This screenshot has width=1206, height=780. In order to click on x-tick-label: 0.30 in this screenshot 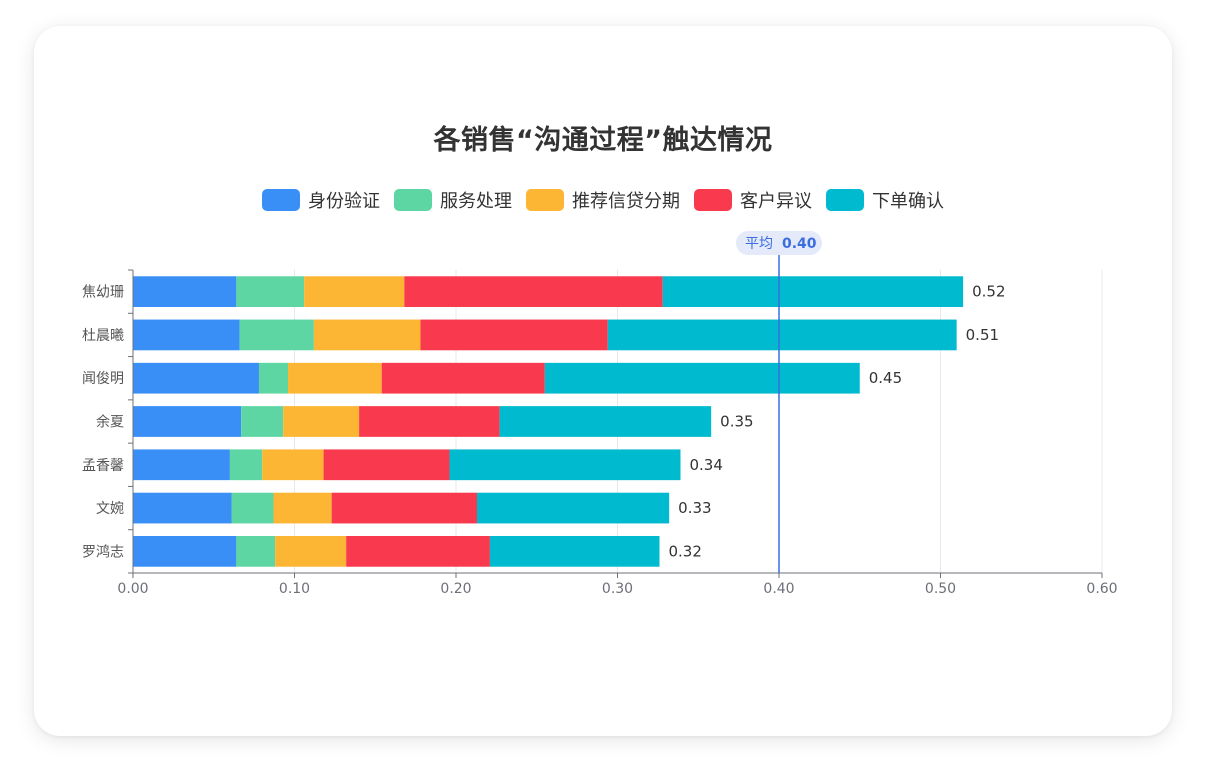, I will do `click(617, 589)`.